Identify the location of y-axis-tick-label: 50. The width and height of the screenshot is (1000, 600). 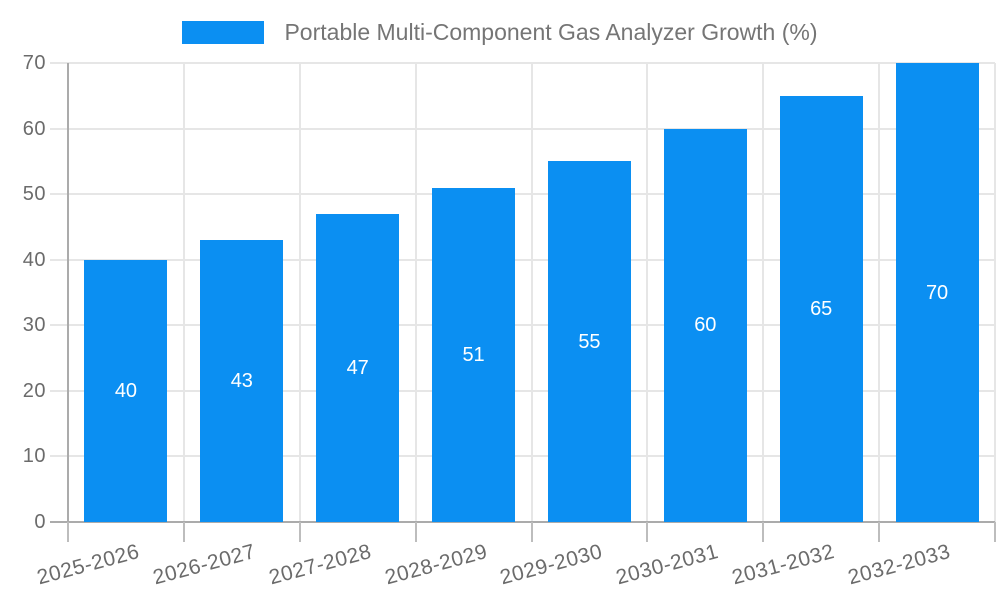
(34, 194).